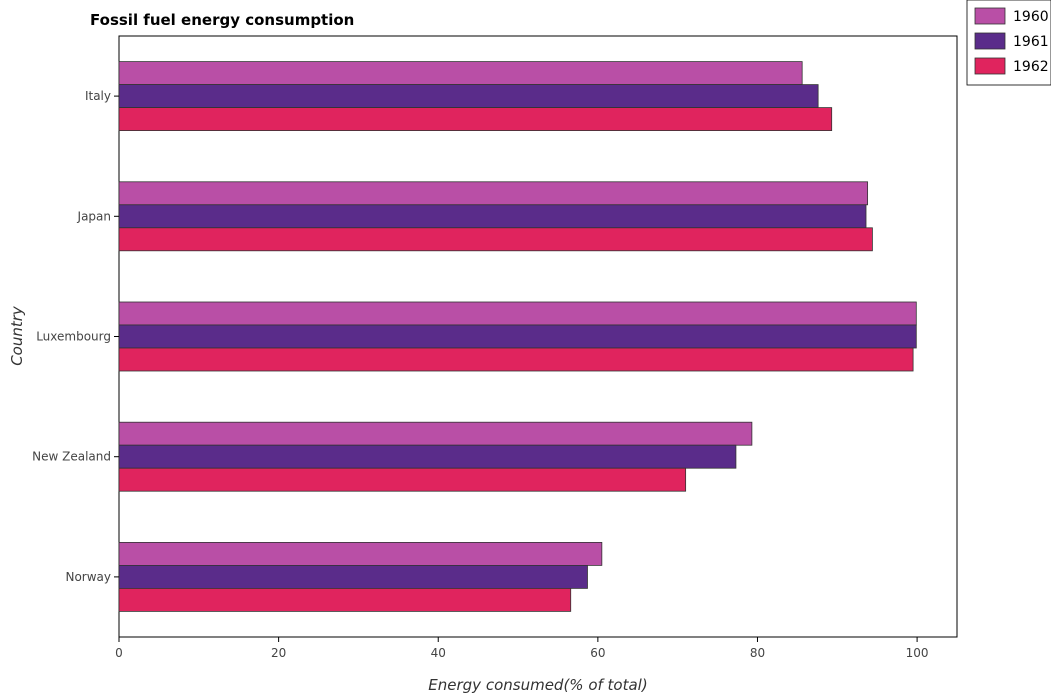 The height and width of the screenshot is (700, 1051). Describe the element at coordinates (468, 96) in the screenshot. I see `bar-italy-1961` at that location.